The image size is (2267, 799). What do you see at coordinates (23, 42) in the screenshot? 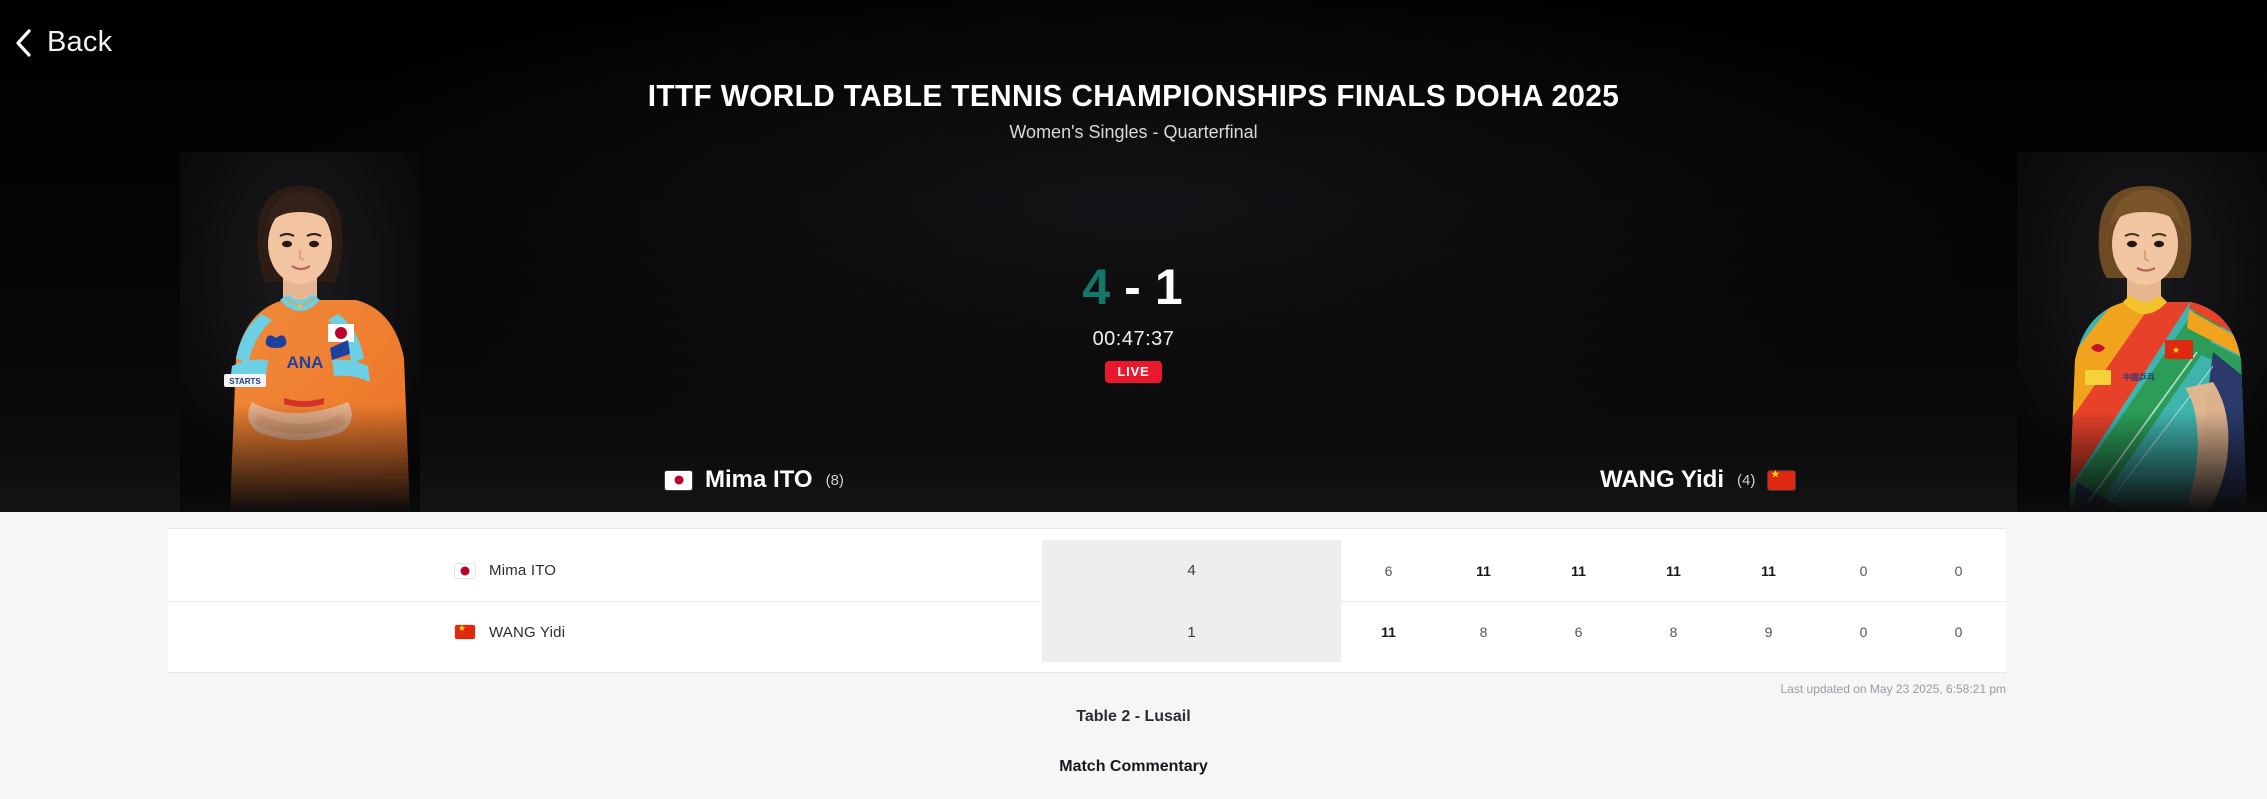
I see `chevron-left-icon` at bounding box center [23, 42].